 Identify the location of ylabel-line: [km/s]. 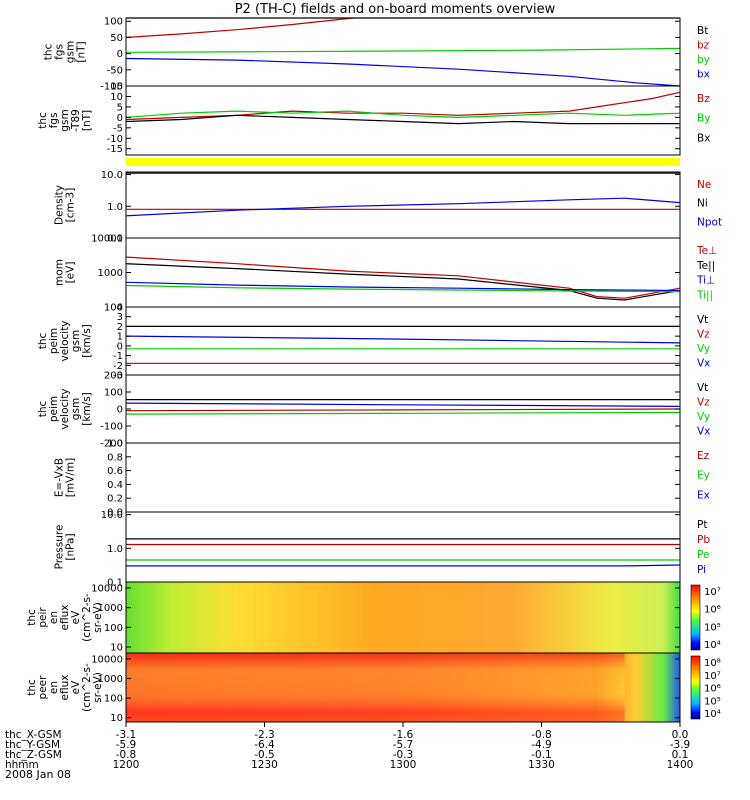
(87, 409).